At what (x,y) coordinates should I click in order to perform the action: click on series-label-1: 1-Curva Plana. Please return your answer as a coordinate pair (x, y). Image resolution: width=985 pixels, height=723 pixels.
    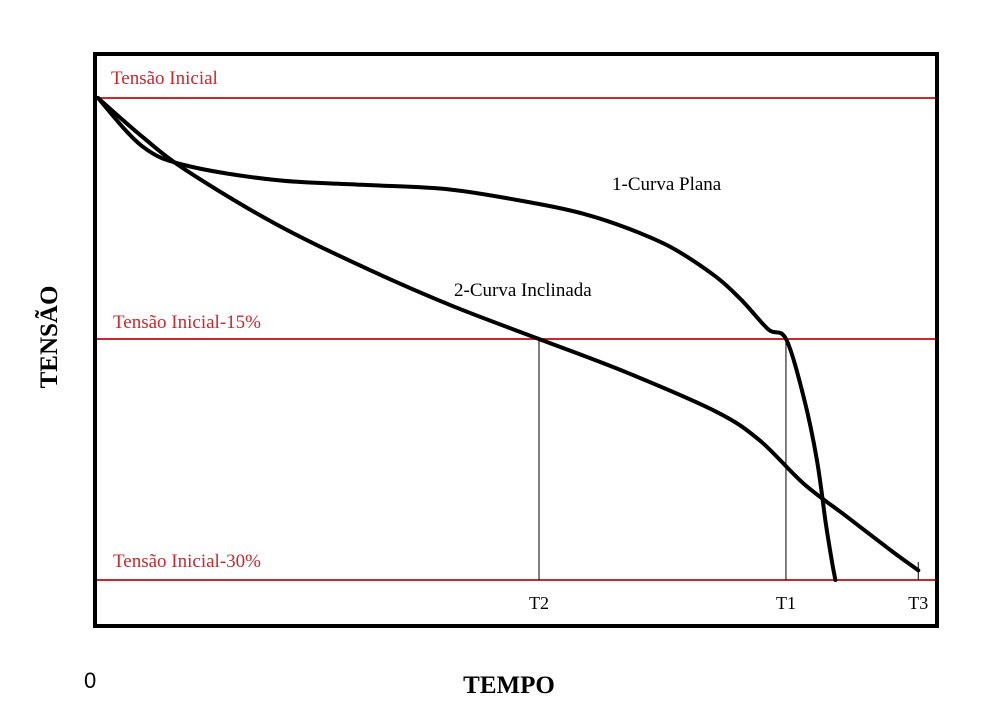
    Looking at the image, I should click on (667, 184).